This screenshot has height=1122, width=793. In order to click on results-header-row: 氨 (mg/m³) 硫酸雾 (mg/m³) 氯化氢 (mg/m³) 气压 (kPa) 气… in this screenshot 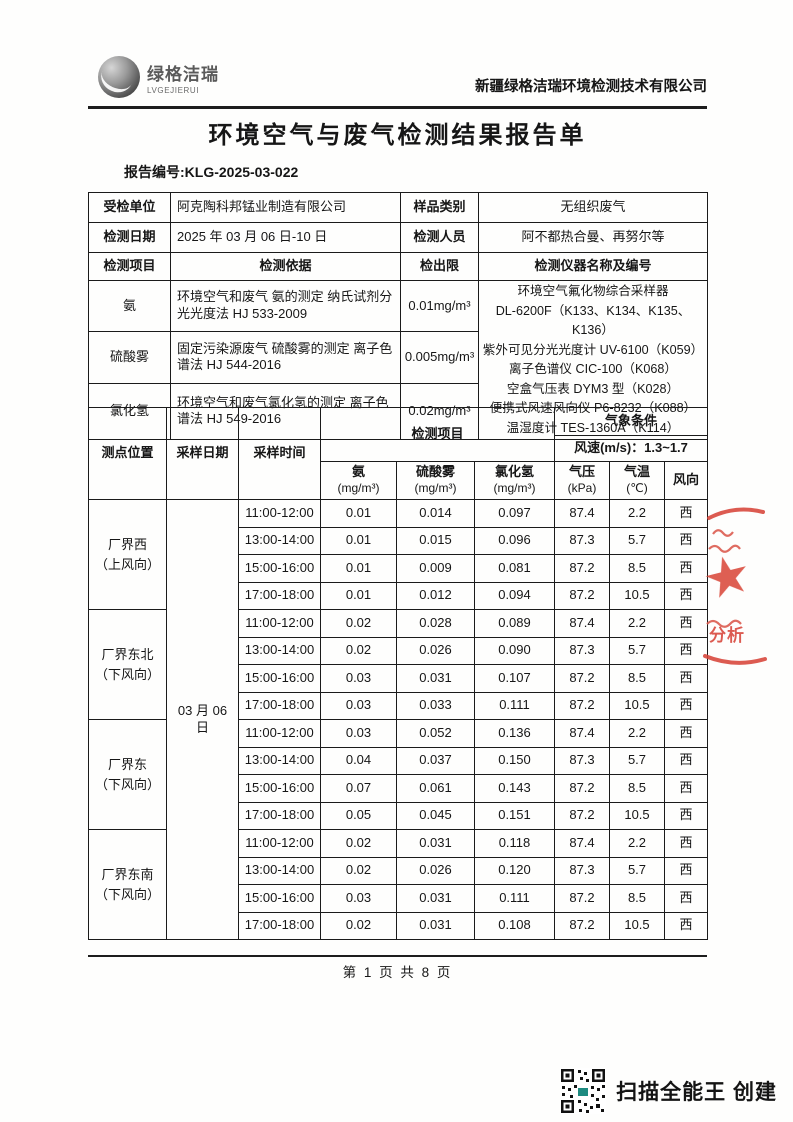, I will do `click(398, 480)`.